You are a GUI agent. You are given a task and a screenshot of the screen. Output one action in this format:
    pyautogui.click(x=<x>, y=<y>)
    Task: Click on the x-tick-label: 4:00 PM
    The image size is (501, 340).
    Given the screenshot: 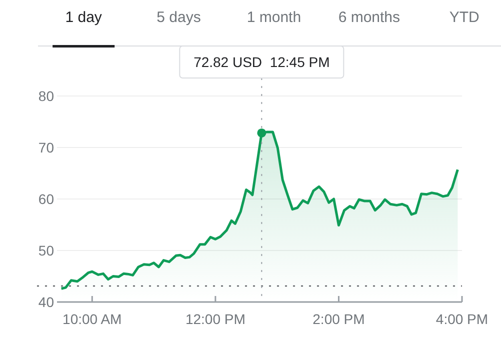 What is the action you would take?
    pyautogui.click(x=462, y=319)
    